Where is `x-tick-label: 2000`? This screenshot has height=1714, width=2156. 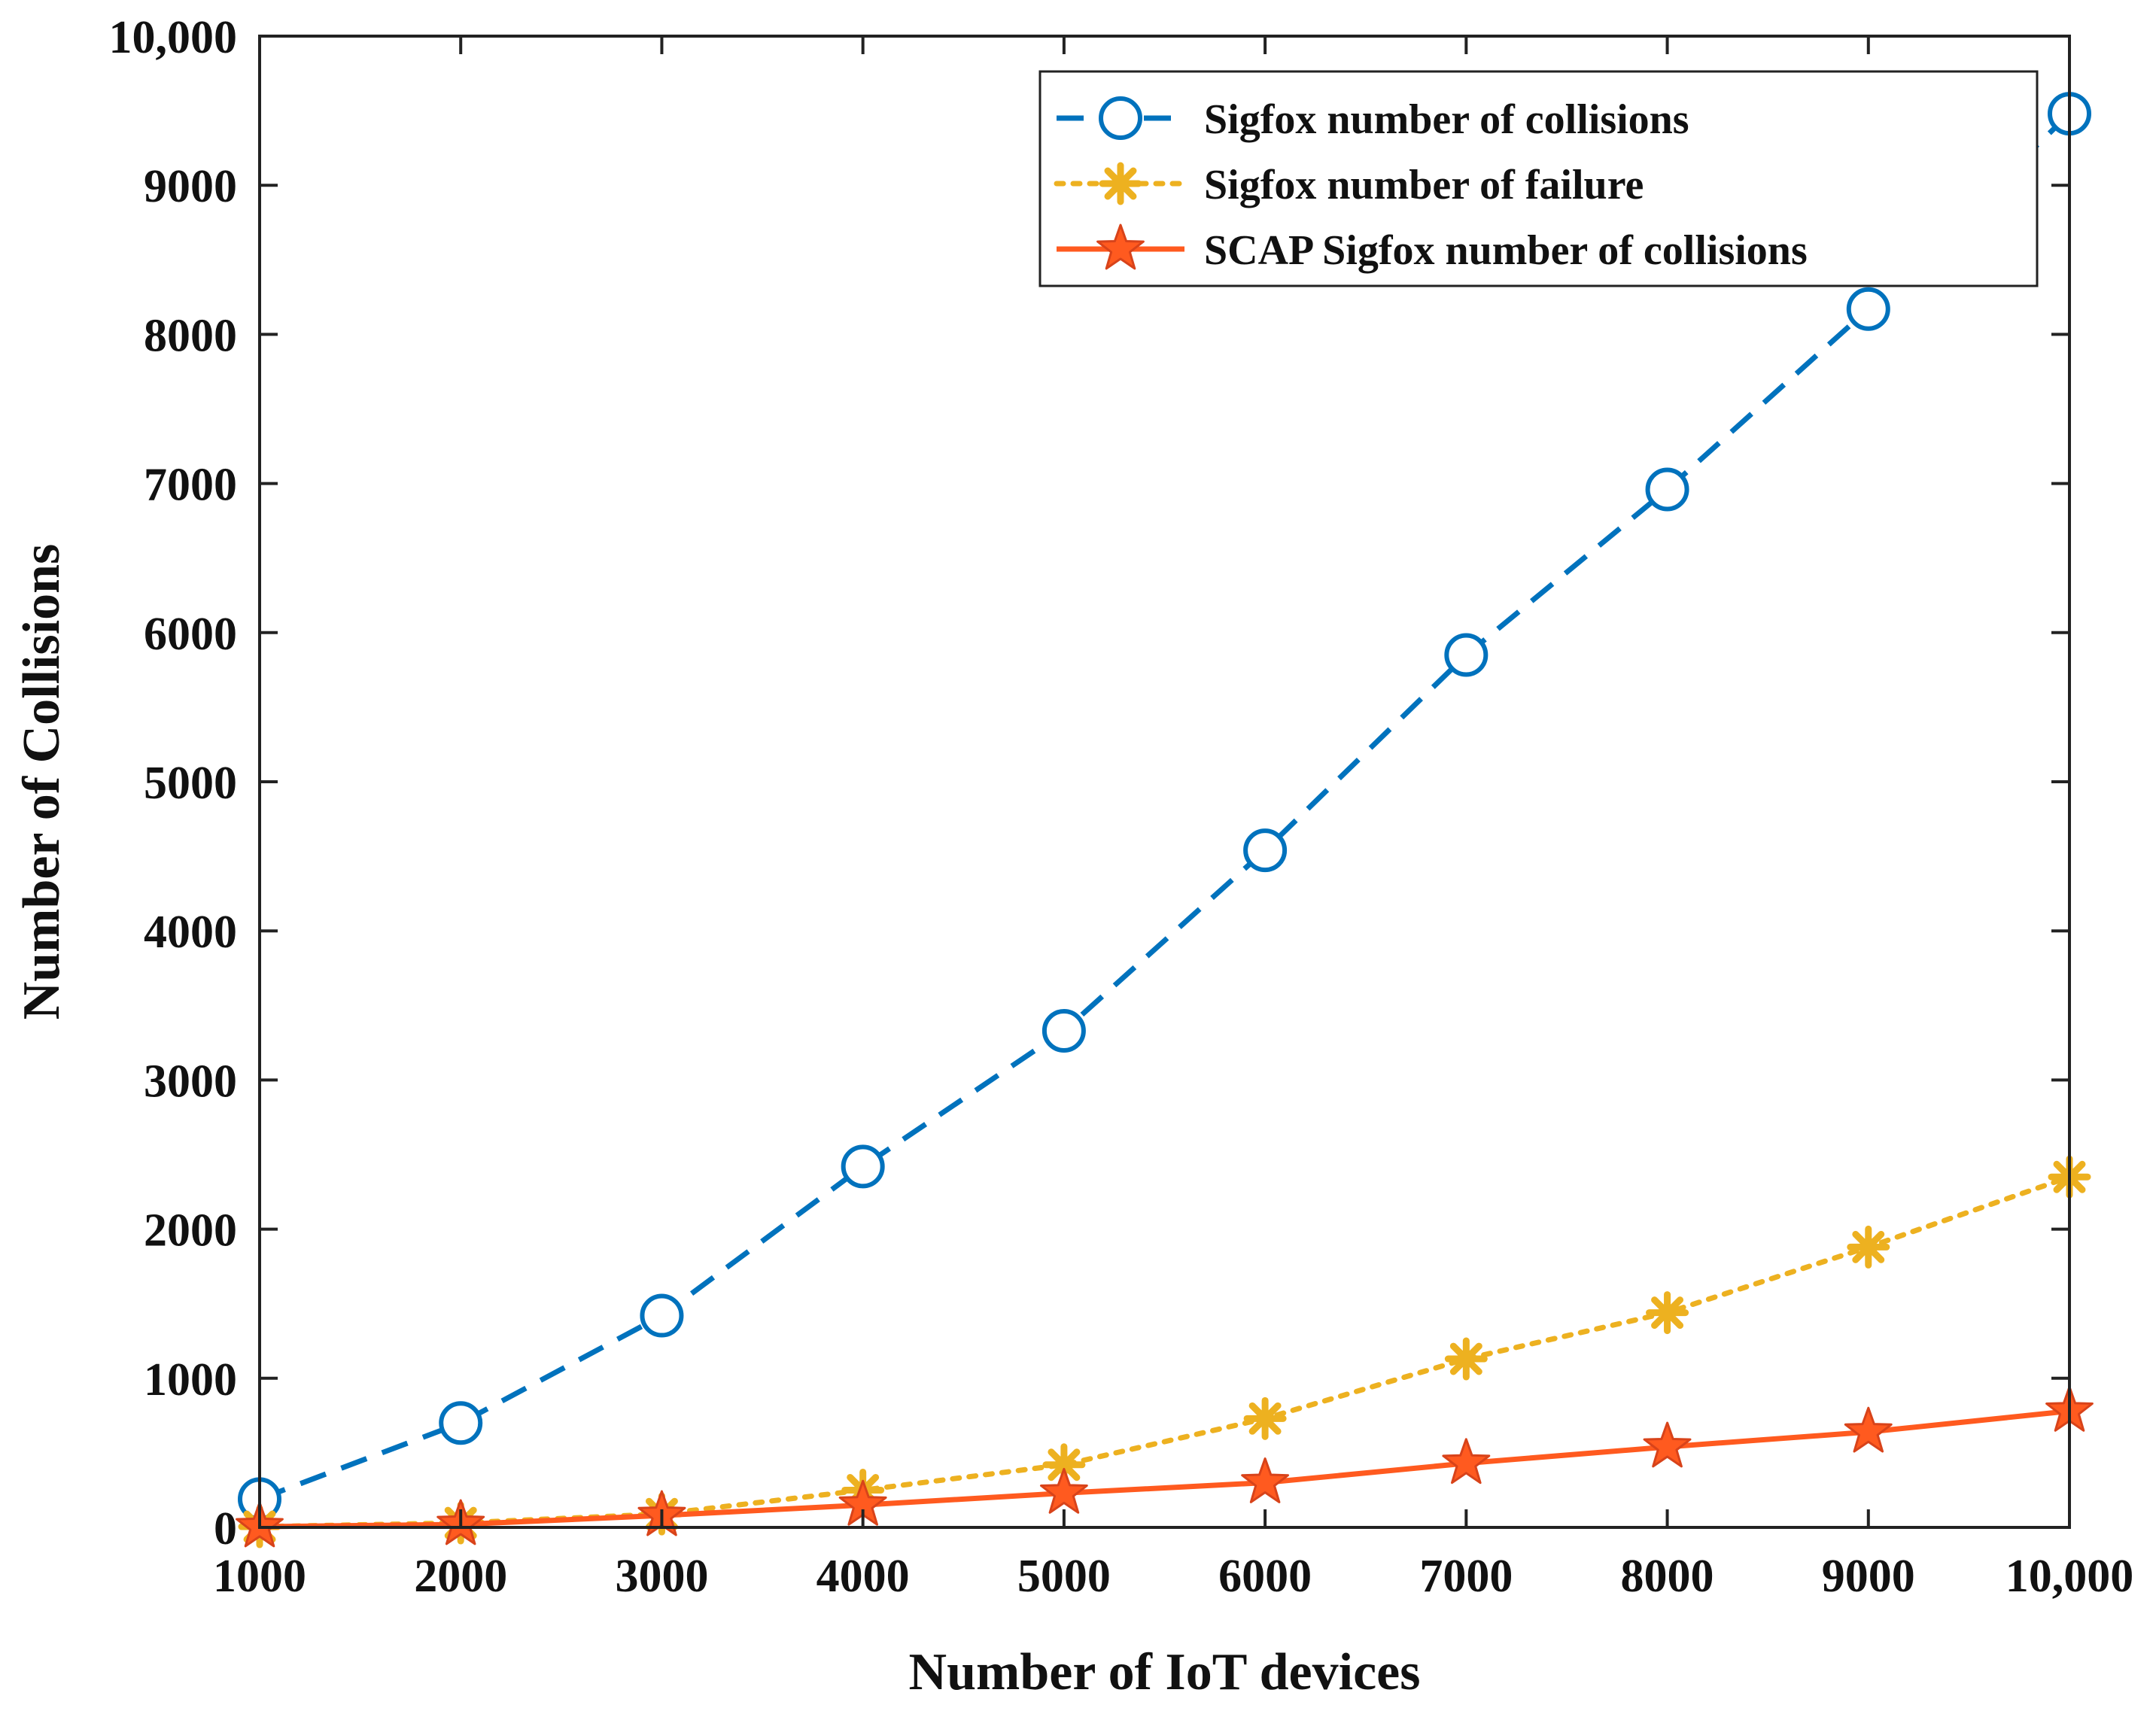
x-tick-label: 2000 is located at coordinates (460, 1576).